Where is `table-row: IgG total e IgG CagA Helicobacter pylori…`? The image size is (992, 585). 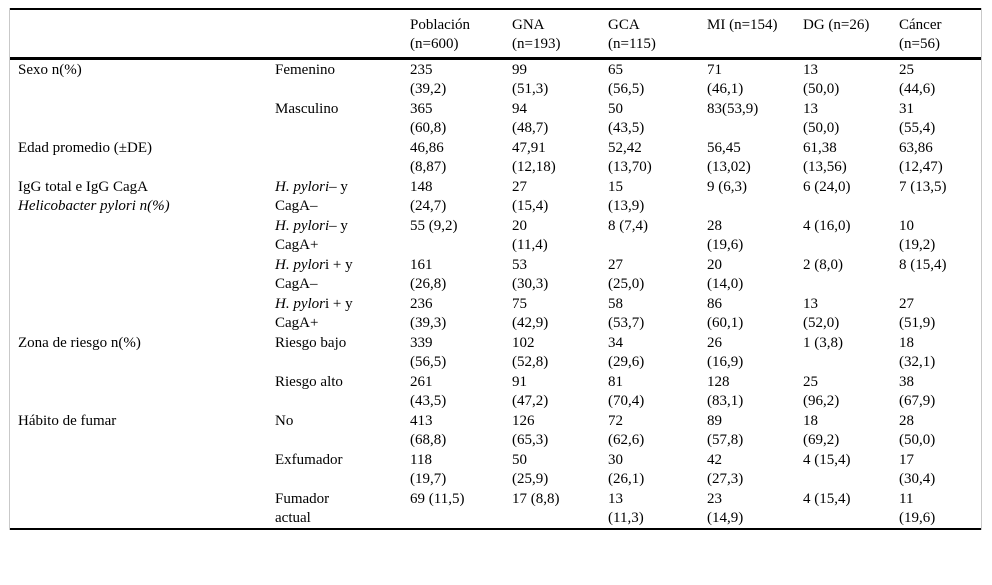 table-row: IgG total e IgG CagA Helicobacter pylori… is located at coordinates (495, 196).